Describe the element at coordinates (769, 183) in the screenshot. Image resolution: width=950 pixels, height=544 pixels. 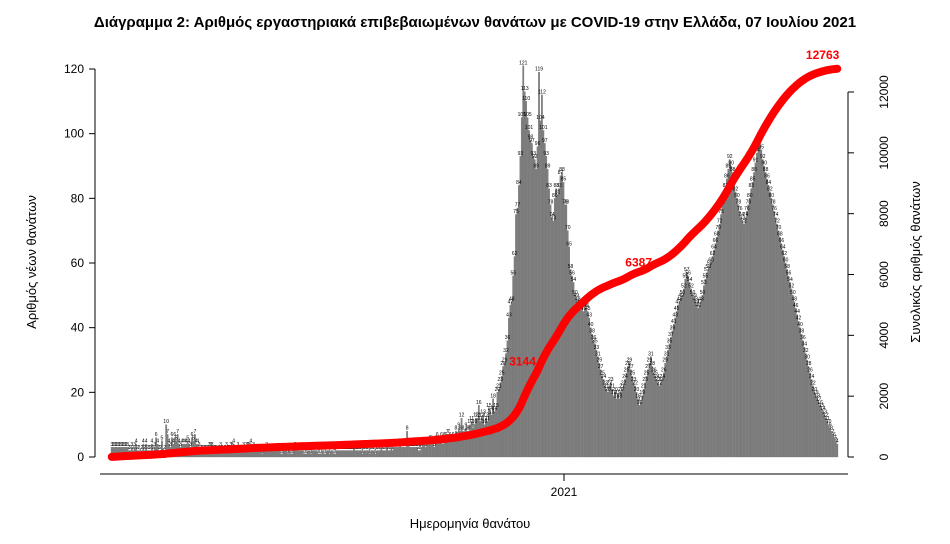
I see `daily-deaths-bar-label: 84` at that location.